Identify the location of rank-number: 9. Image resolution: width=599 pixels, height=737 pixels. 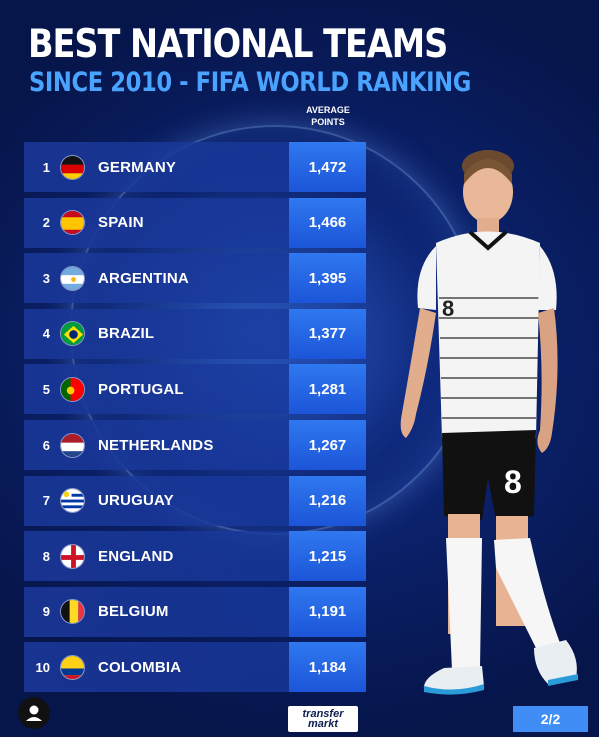
(46, 612).